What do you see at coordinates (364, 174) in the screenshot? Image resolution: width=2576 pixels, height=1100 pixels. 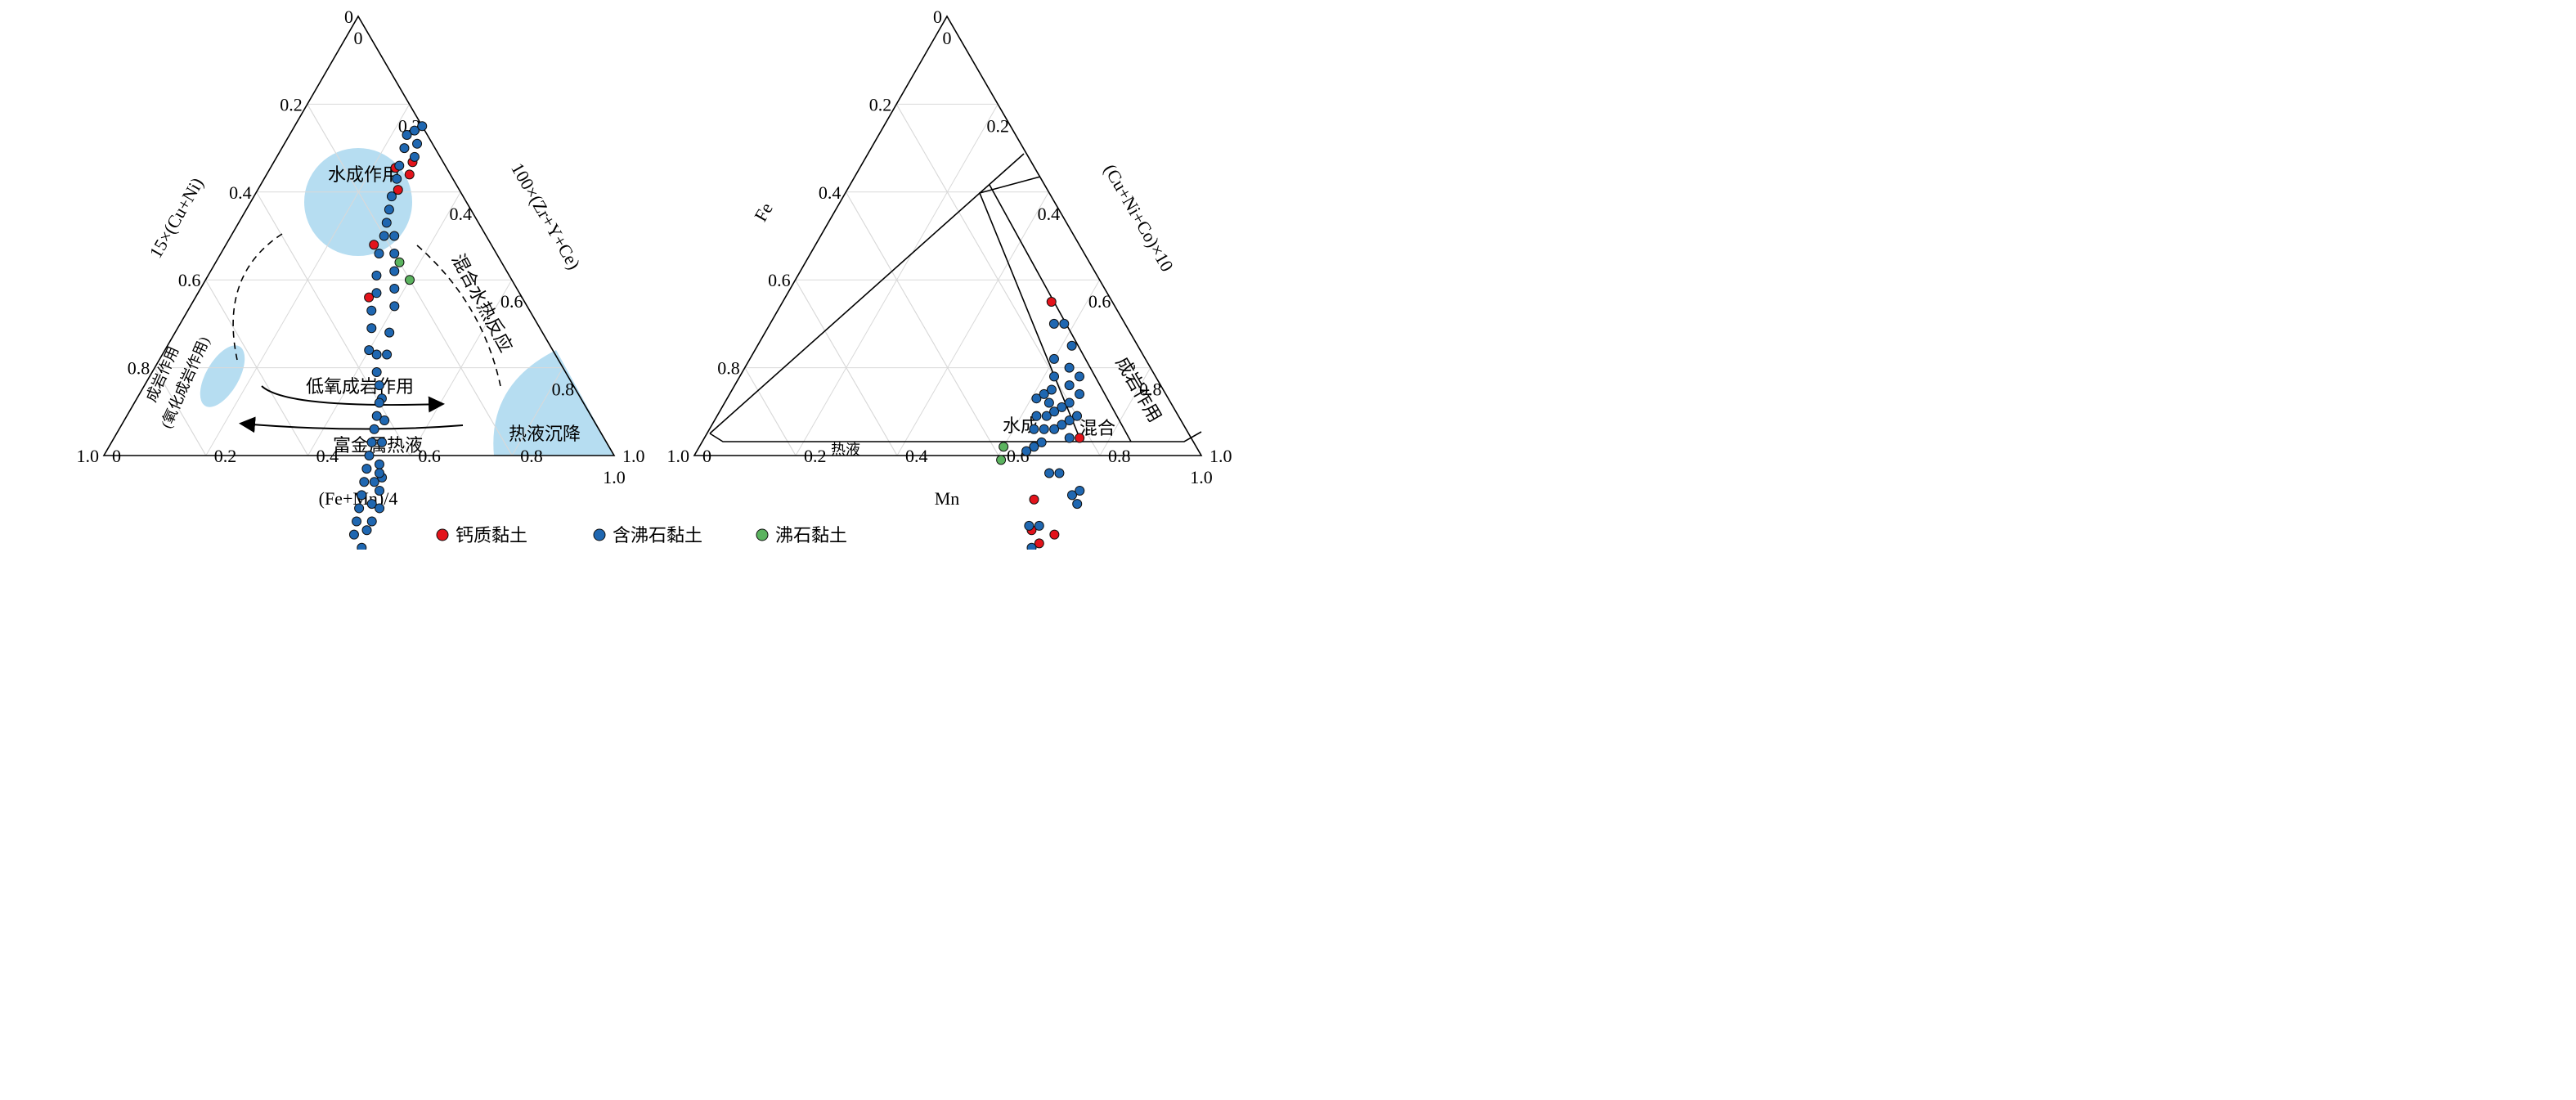 I see `region-label-hydrogenous: 水成作用` at bounding box center [364, 174].